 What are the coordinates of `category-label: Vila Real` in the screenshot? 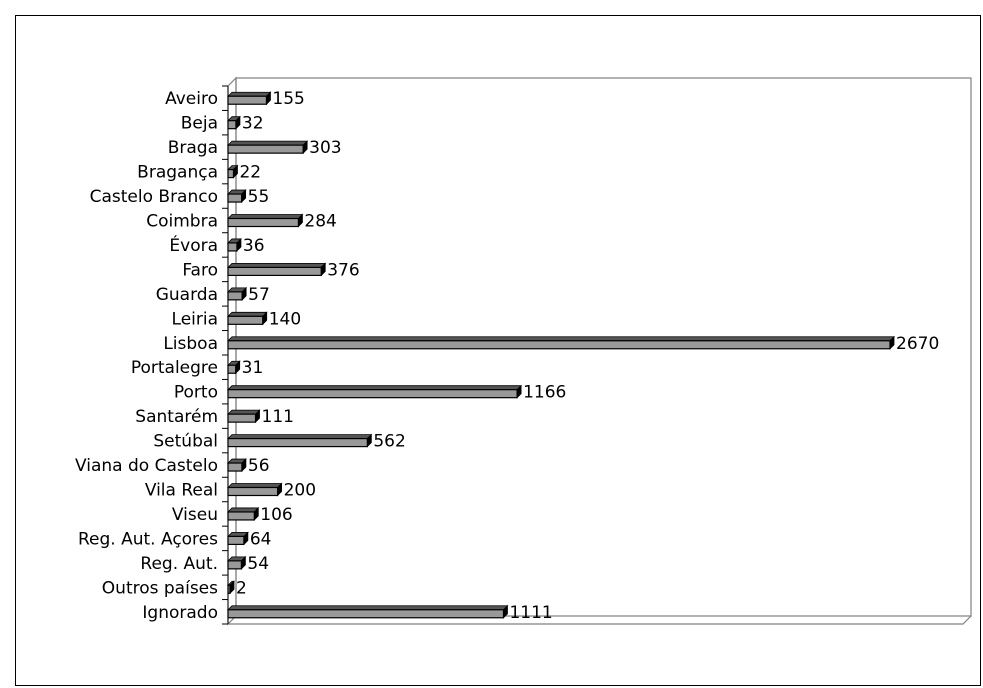 It's located at (181, 491).